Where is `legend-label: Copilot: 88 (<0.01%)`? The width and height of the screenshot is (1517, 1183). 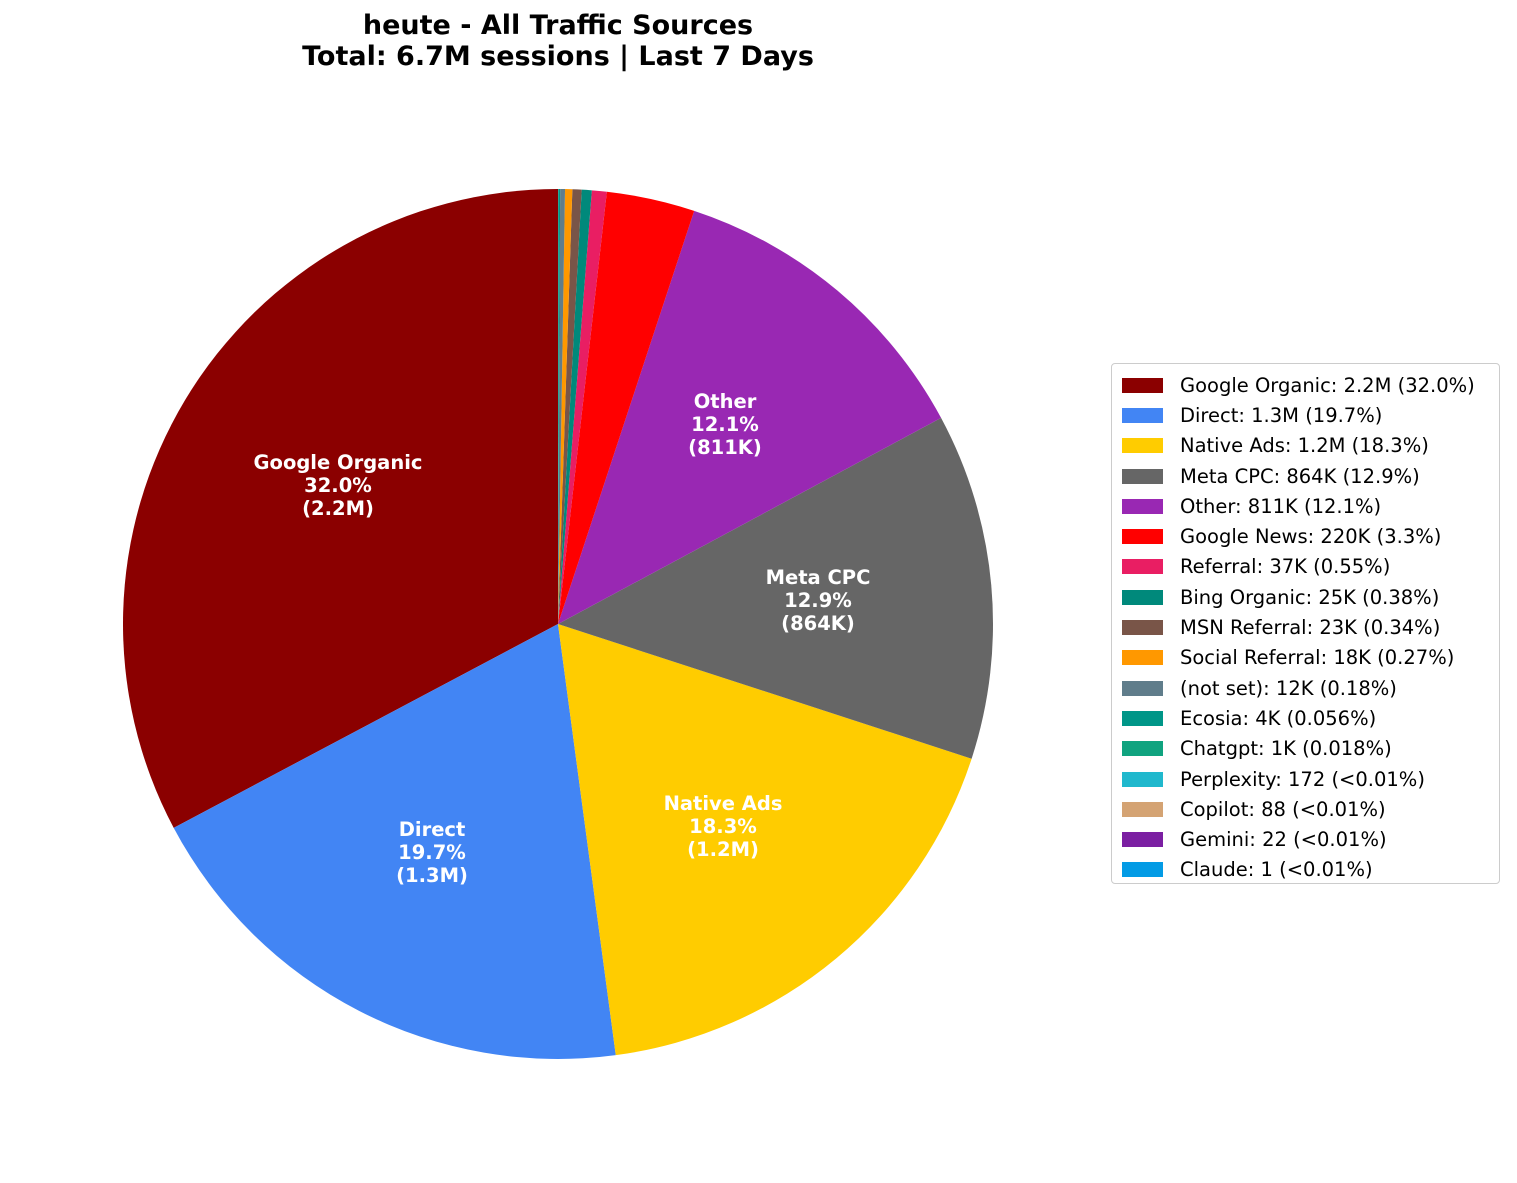 legend-label: Copilot: 88 (<0.01%) is located at coordinates (1283, 809).